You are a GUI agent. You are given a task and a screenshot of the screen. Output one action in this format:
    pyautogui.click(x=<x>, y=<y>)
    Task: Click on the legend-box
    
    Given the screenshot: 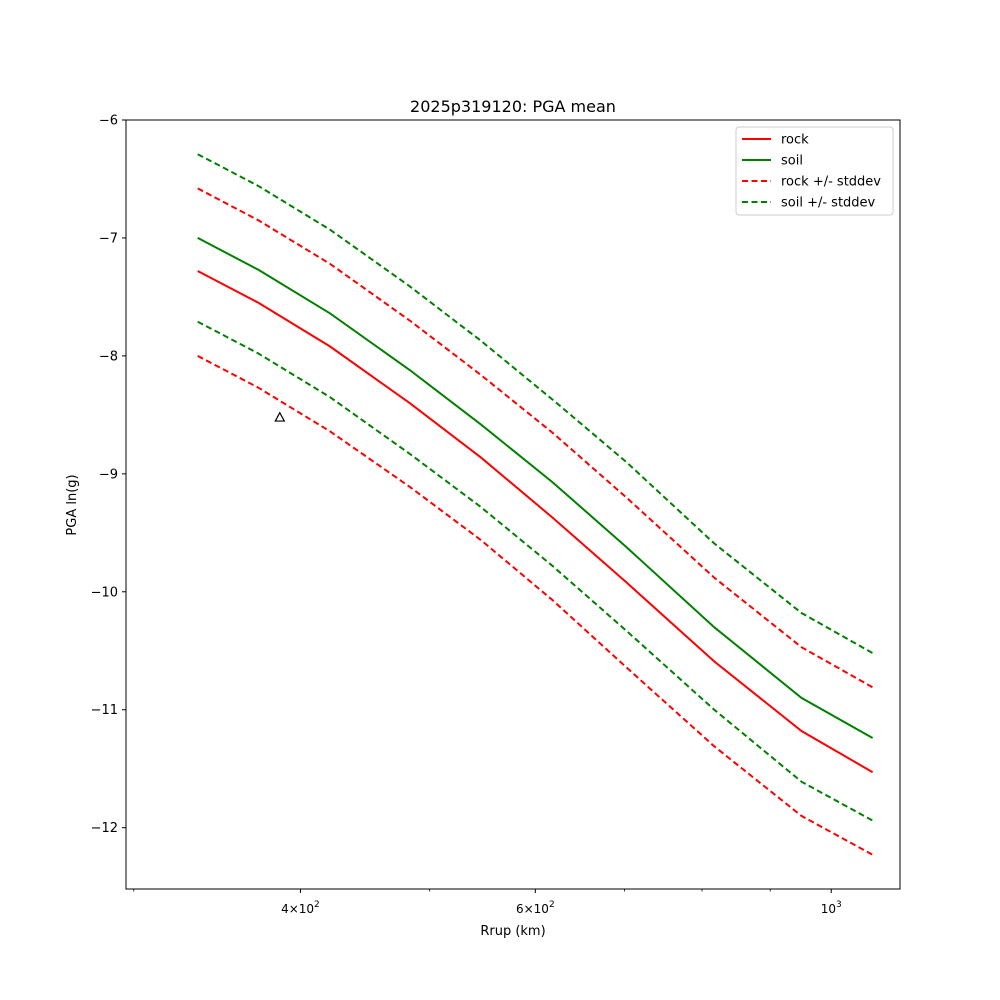 What is the action you would take?
    pyautogui.click(x=814, y=171)
    